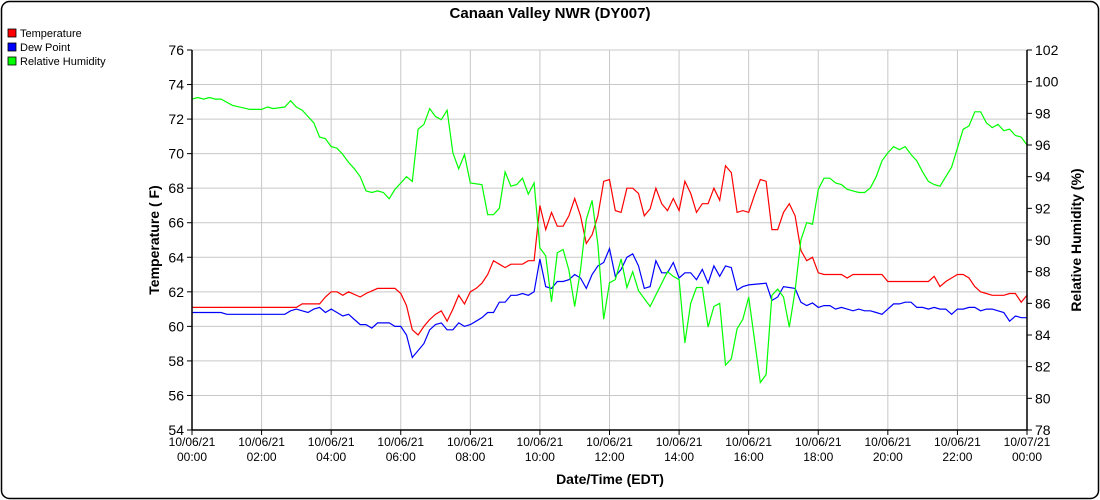  Describe the element at coordinates (470, 457) in the screenshot. I see `x-tick-time: 08:00` at that location.